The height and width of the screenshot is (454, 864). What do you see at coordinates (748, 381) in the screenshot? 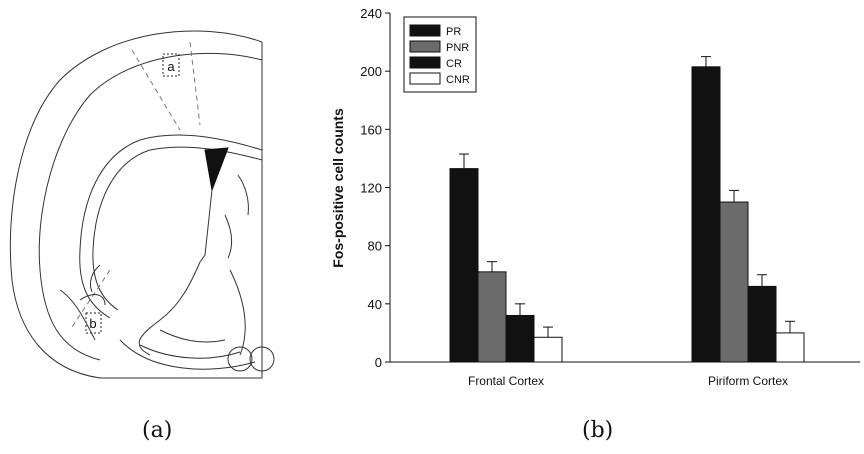
I see `x-category-label: Piriform Cortex` at bounding box center [748, 381].